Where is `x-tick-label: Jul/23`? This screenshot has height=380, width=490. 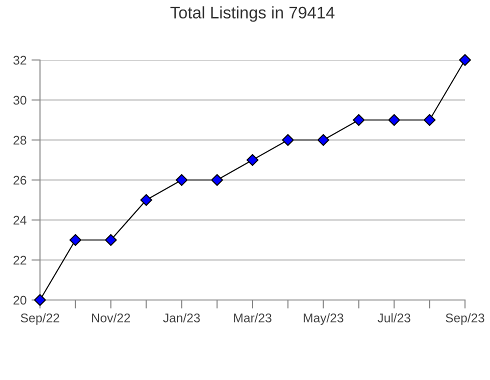 x-tick-label: Jul/23 is located at coordinates (394, 317).